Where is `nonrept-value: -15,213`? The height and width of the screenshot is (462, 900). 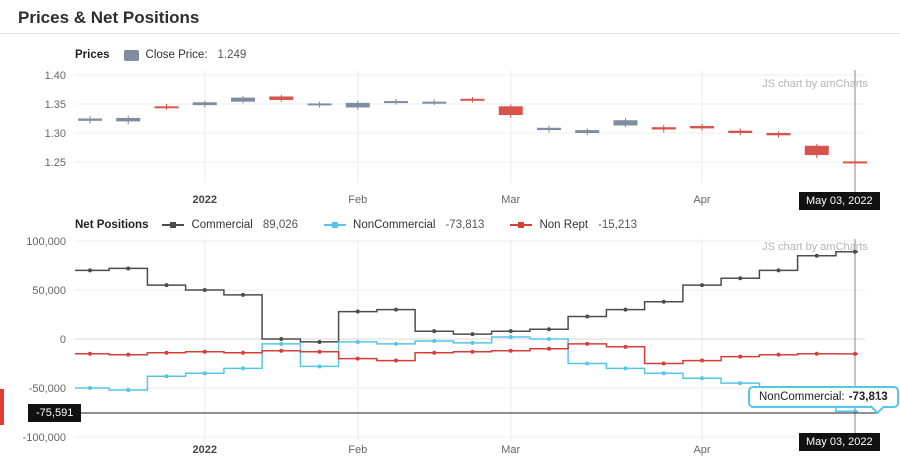
nonrept-value: -15,213 is located at coordinates (618, 225).